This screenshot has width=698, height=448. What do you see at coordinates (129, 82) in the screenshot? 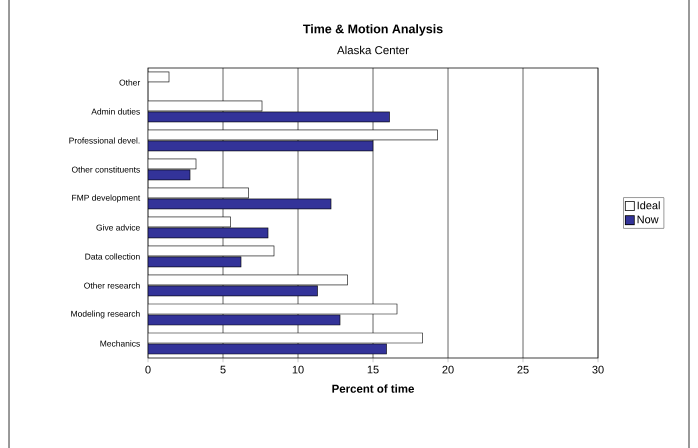
I see `y-tick-label: Other` at bounding box center [129, 82].